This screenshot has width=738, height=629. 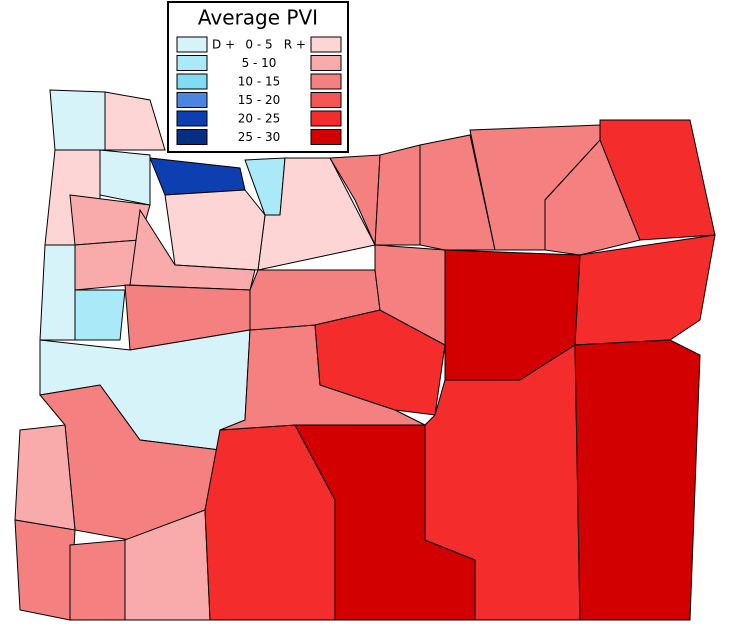 What do you see at coordinates (223, 45) in the screenshot?
I see `legend-prefix: D +` at bounding box center [223, 45].